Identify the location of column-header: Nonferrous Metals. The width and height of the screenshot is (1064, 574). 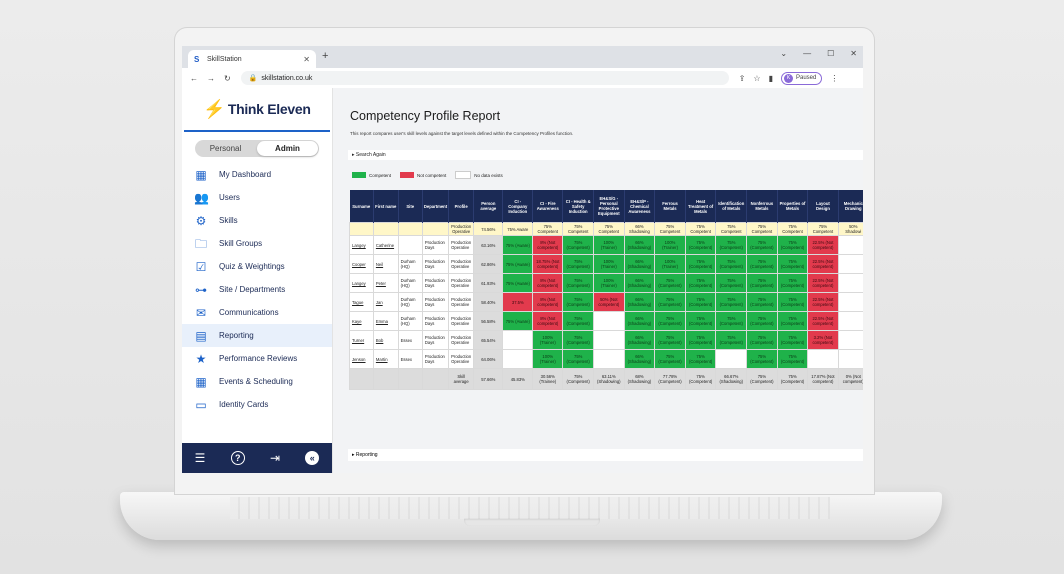
(762, 206).